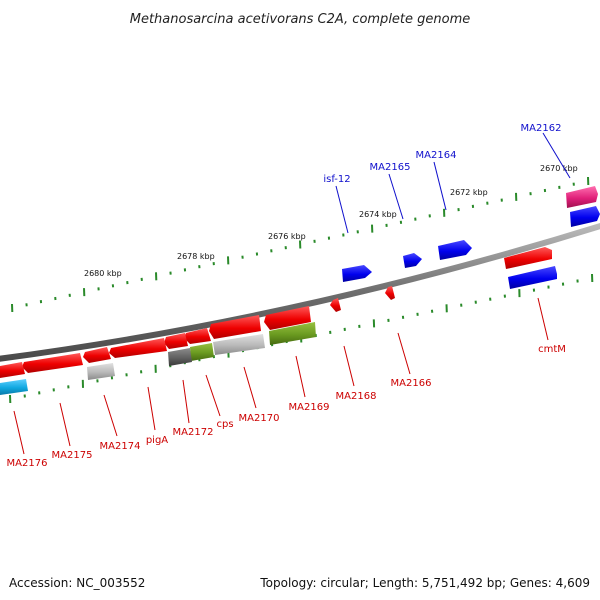 The height and width of the screenshot is (600, 600). What do you see at coordinates (120, 446) in the screenshot?
I see `label-ma2174: MA2174` at bounding box center [120, 446].